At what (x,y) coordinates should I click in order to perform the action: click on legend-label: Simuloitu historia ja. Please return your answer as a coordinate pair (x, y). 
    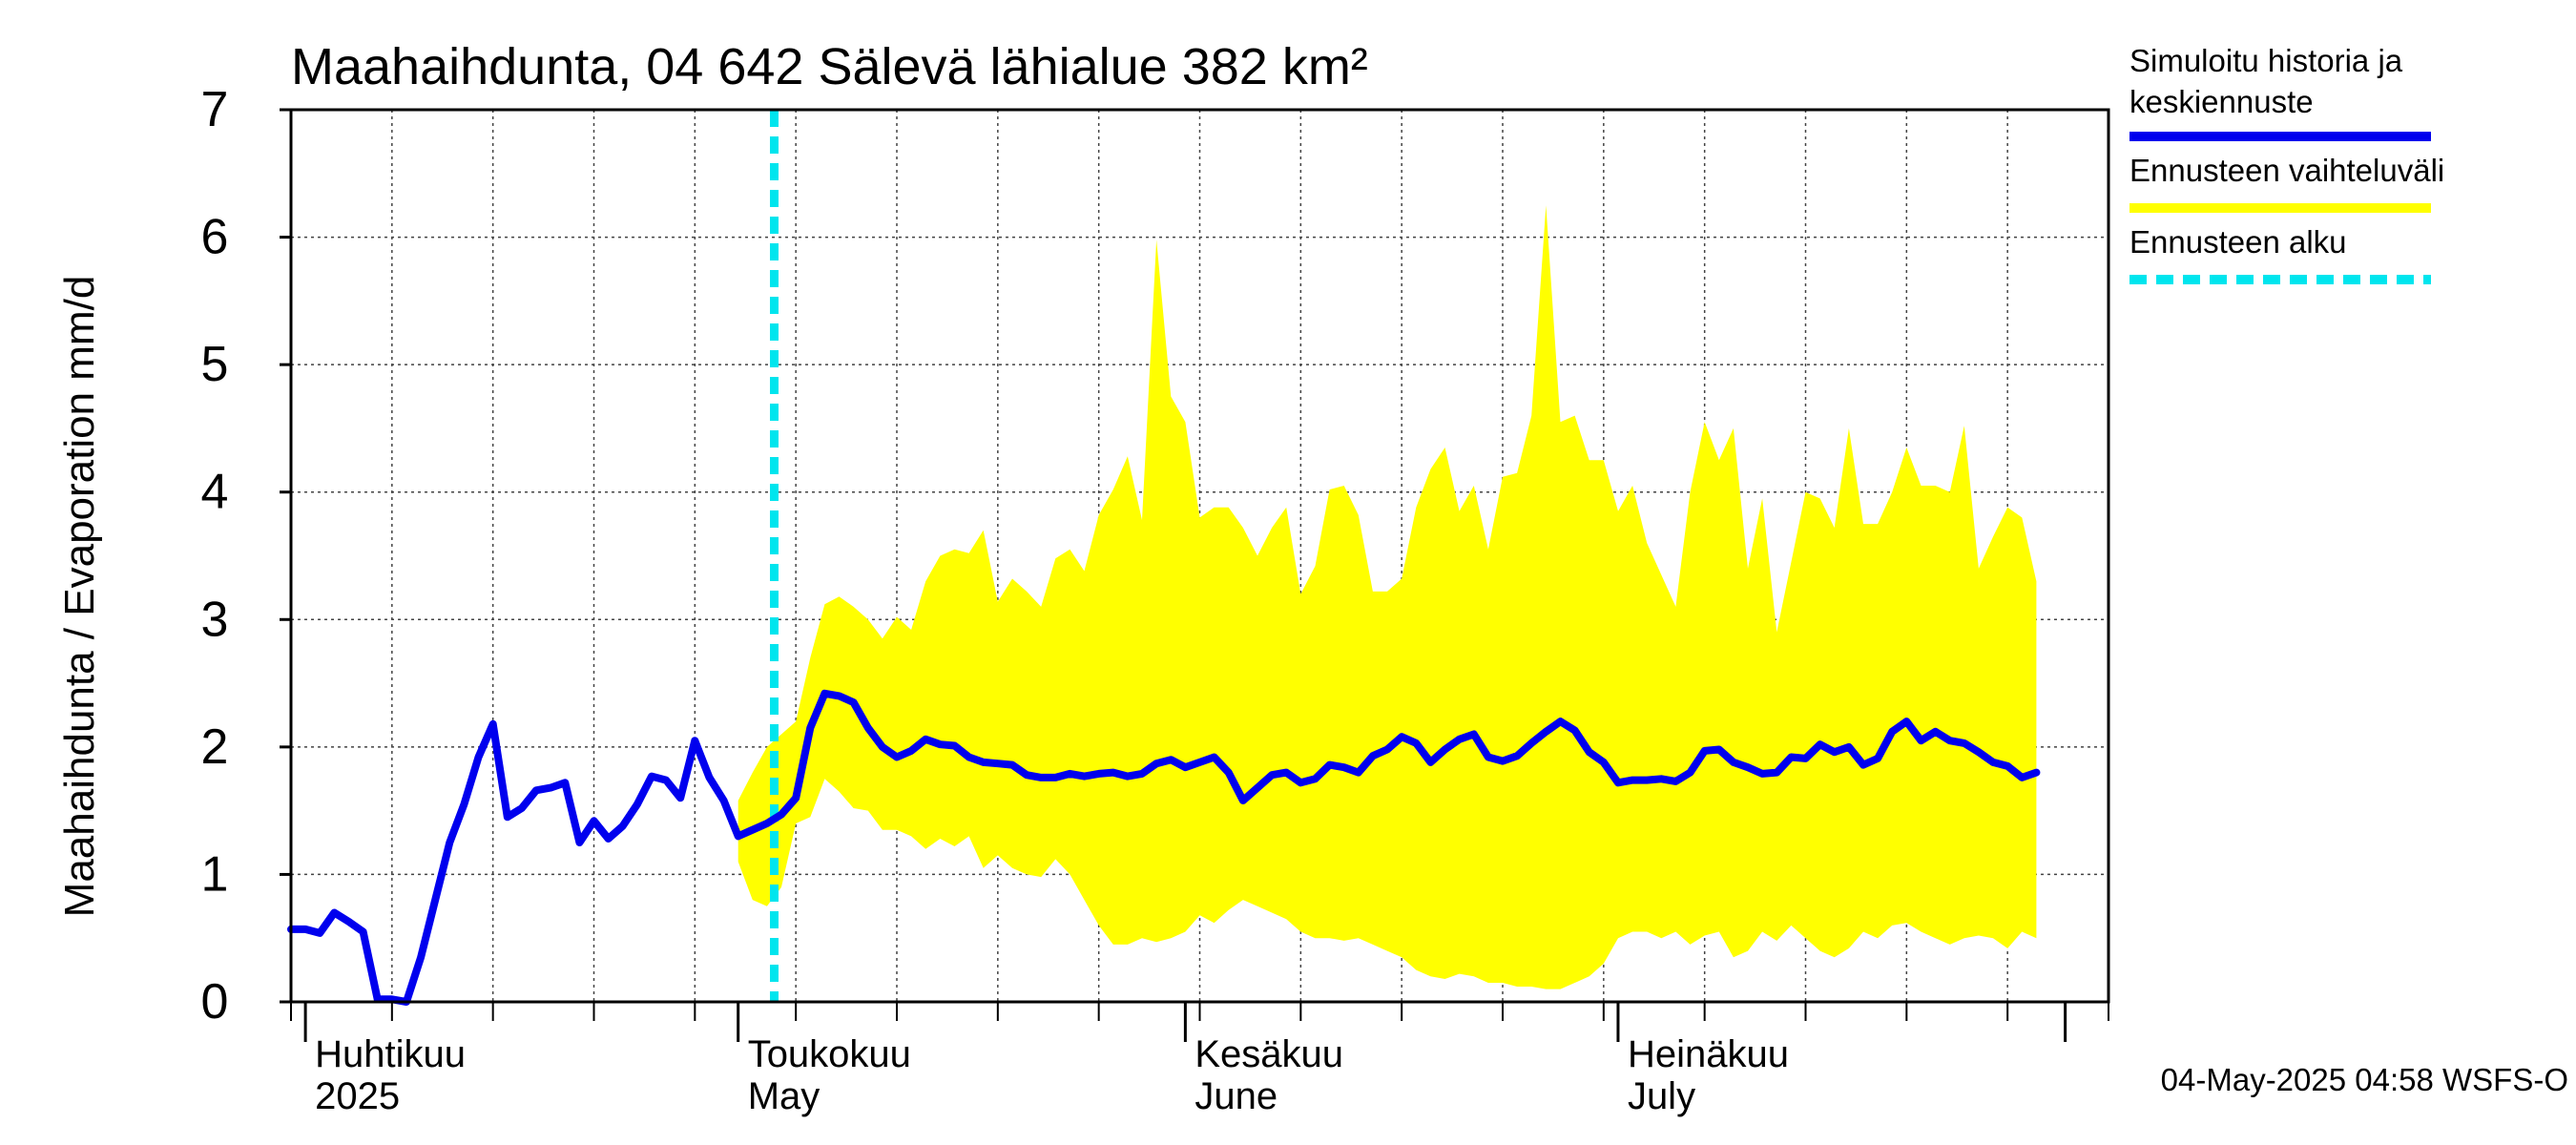
    Looking at the image, I should click on (2266, 60).